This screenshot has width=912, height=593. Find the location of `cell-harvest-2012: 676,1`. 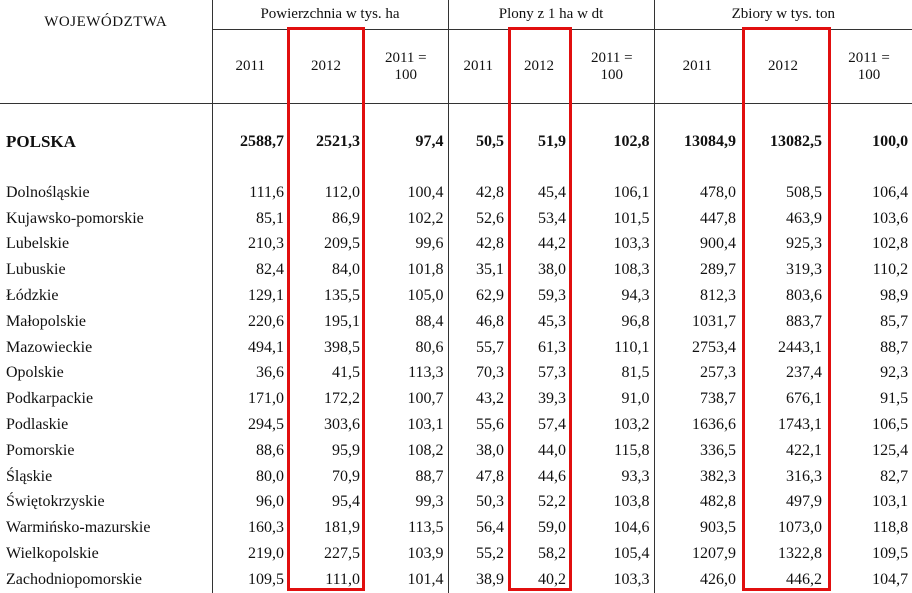

cell-harvest-2012: 676,1 is located at coordinates (804, 399).